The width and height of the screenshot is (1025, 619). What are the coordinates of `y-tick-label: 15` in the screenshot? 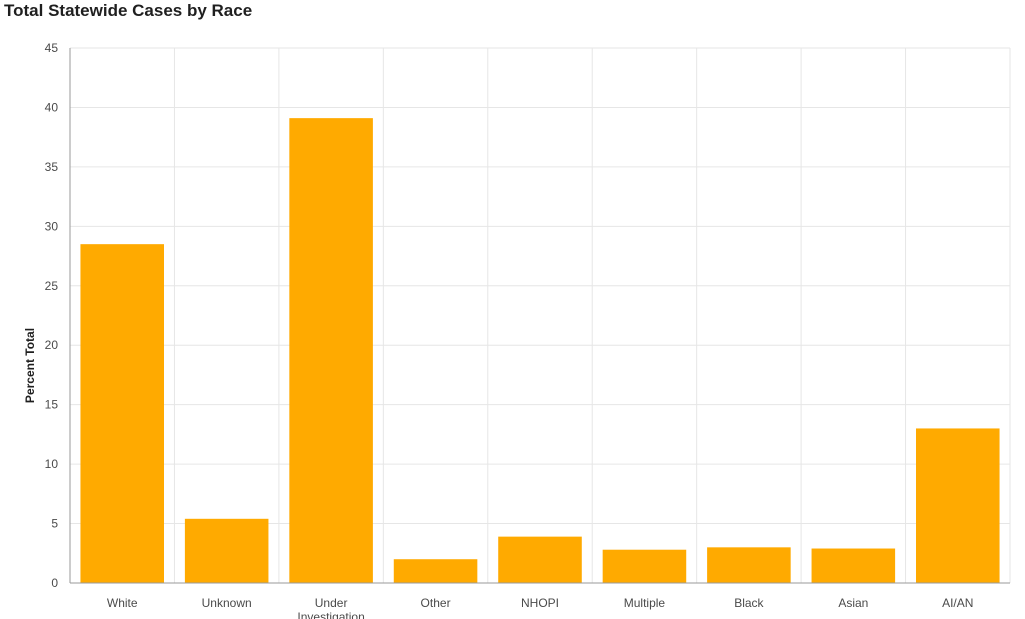 It's located at (52, 405).